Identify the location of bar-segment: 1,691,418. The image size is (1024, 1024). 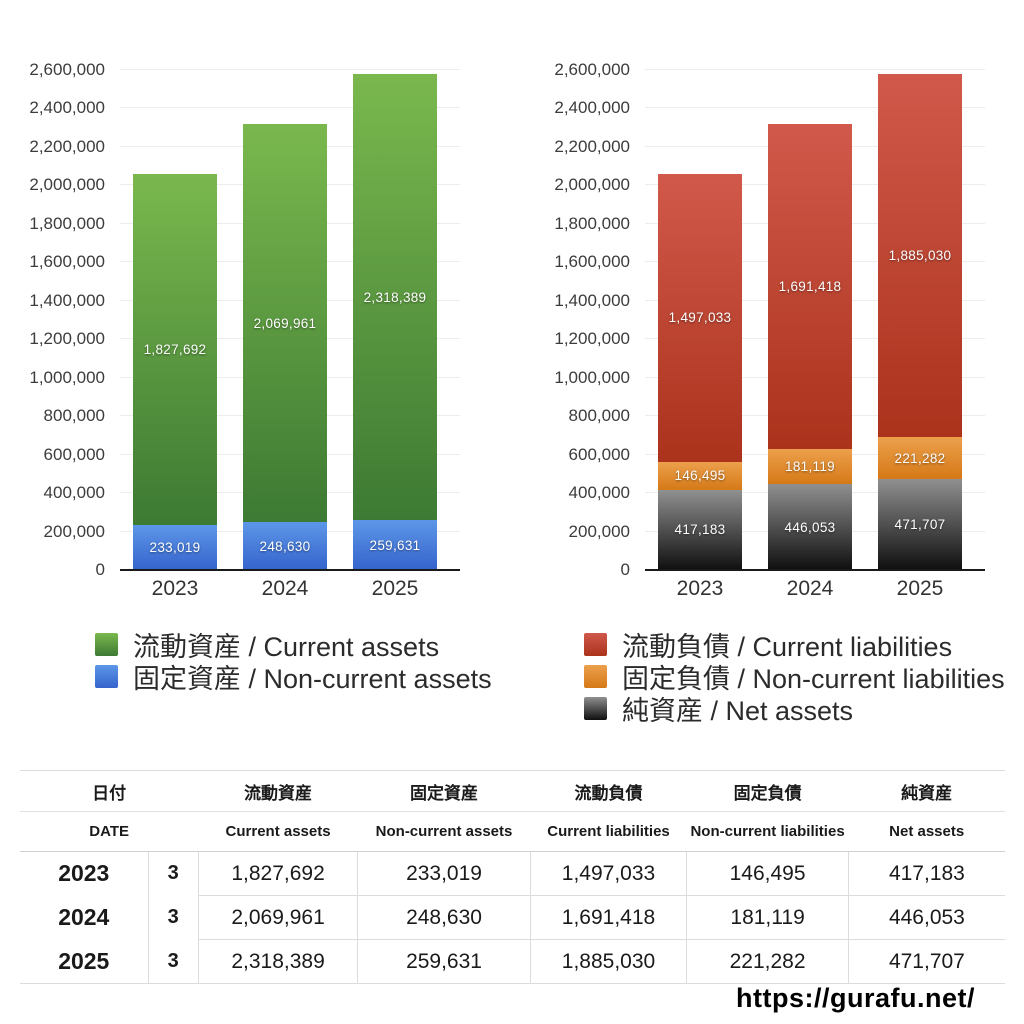
(810, 287).